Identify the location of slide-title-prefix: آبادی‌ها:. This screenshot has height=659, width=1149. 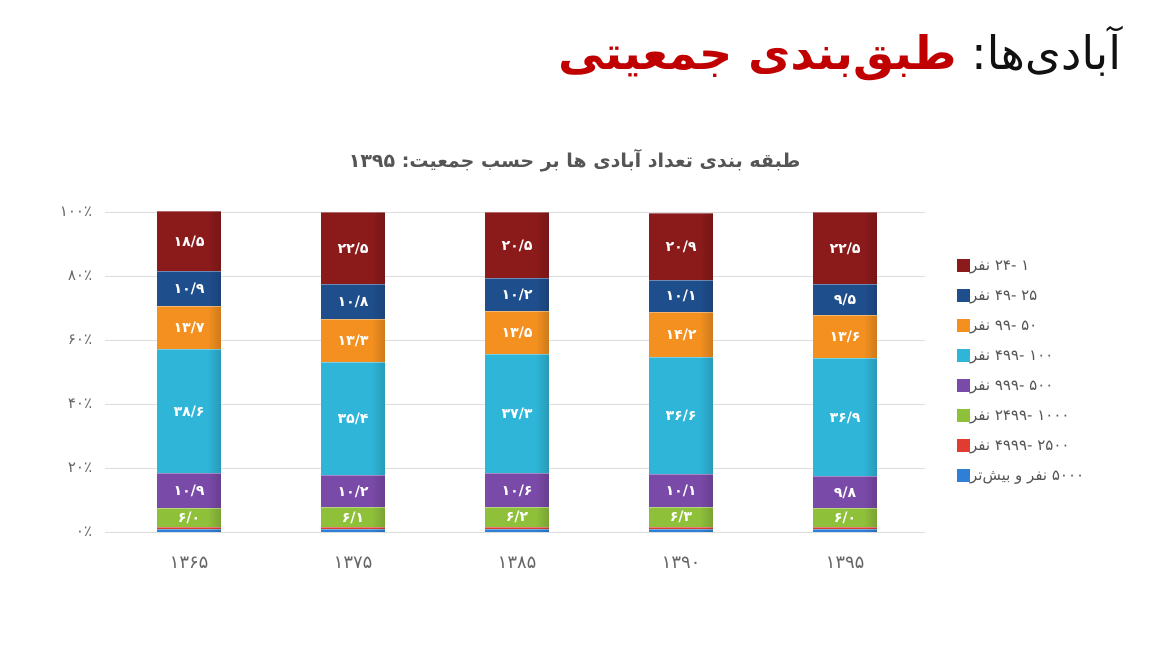
(1038, 53).